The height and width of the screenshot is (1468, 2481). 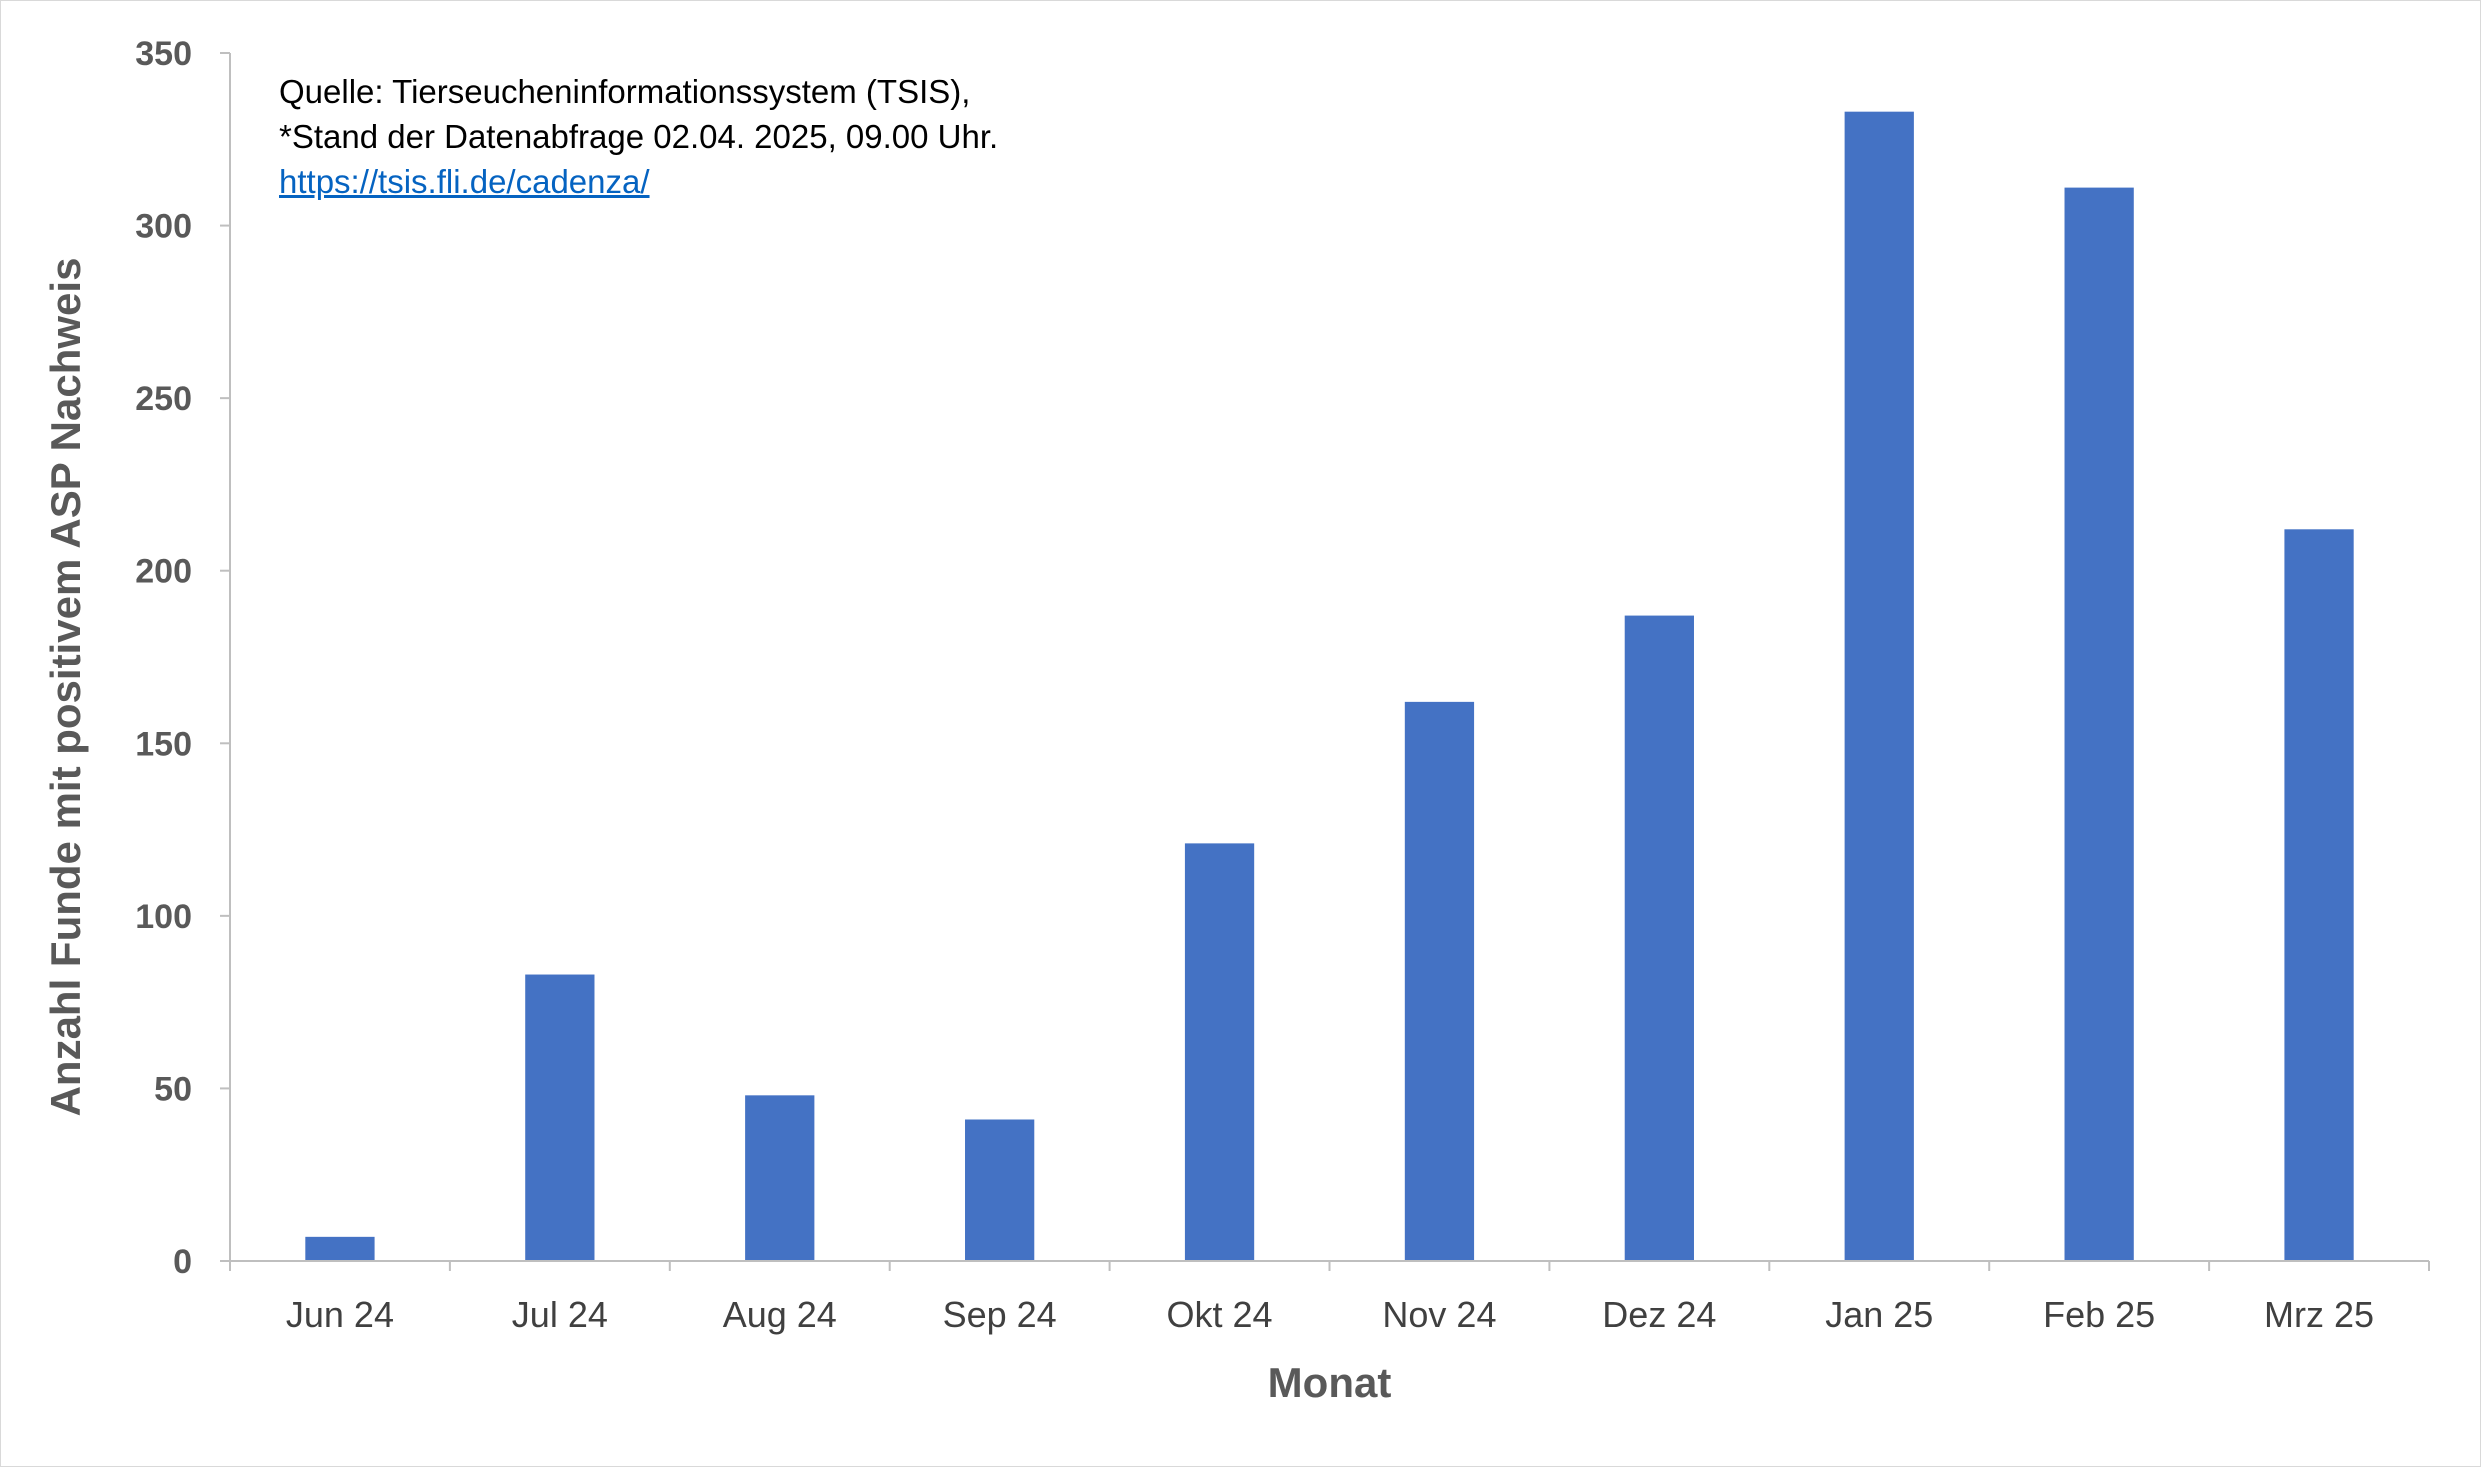 What do you see at coordinates (163, 227) in the screenshot?
I see `y-tick-label: 300` at bounding box center [163, 227].